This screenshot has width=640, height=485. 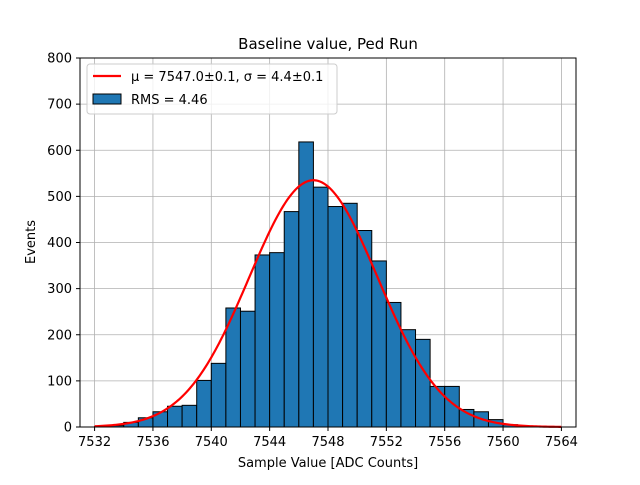 What do you see at coordinates (227, 77) in the screenshot?
I see `legend-fit-label: μ = 7547.0±0.1, σ = 4.4±0.1` at bounding box center [227, 77].